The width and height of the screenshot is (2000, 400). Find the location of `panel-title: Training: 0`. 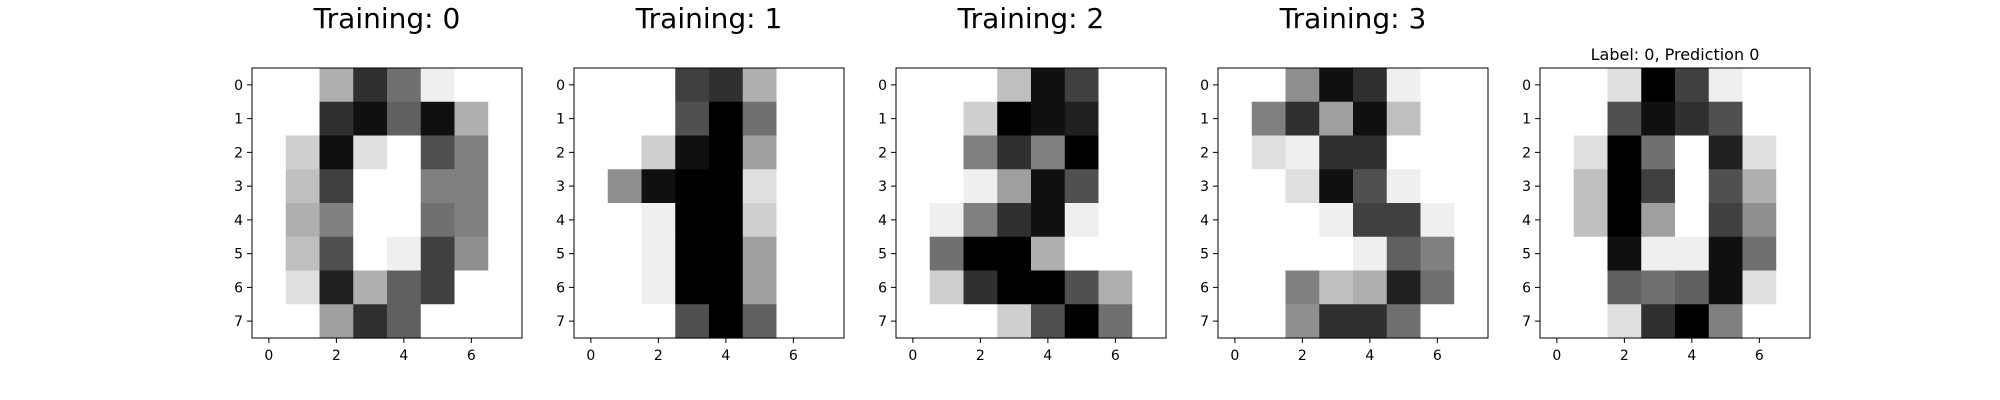

panel-title: Training: 0 is located at coordinates (387, 18).